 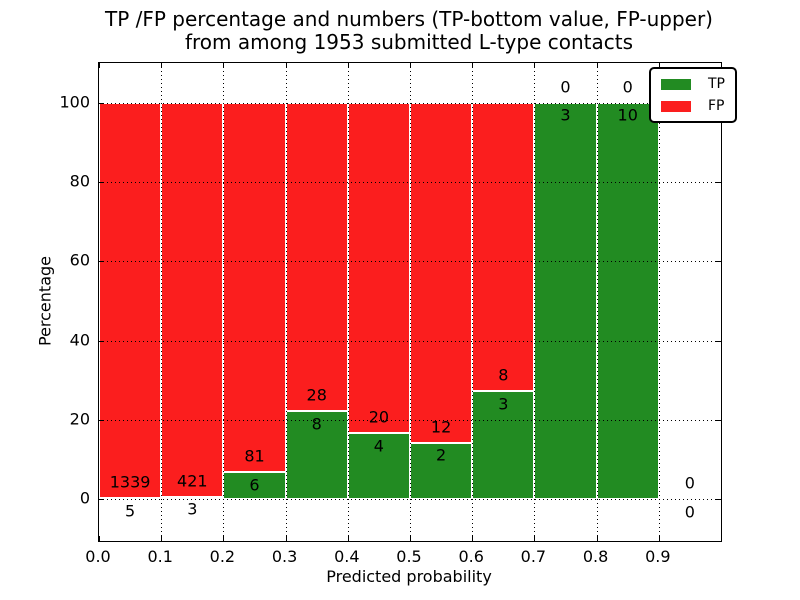 What do you see at coordinates (316, 424) in the screenshot?
I see `tp-count-label: 8` at bounding box center [316, 424].